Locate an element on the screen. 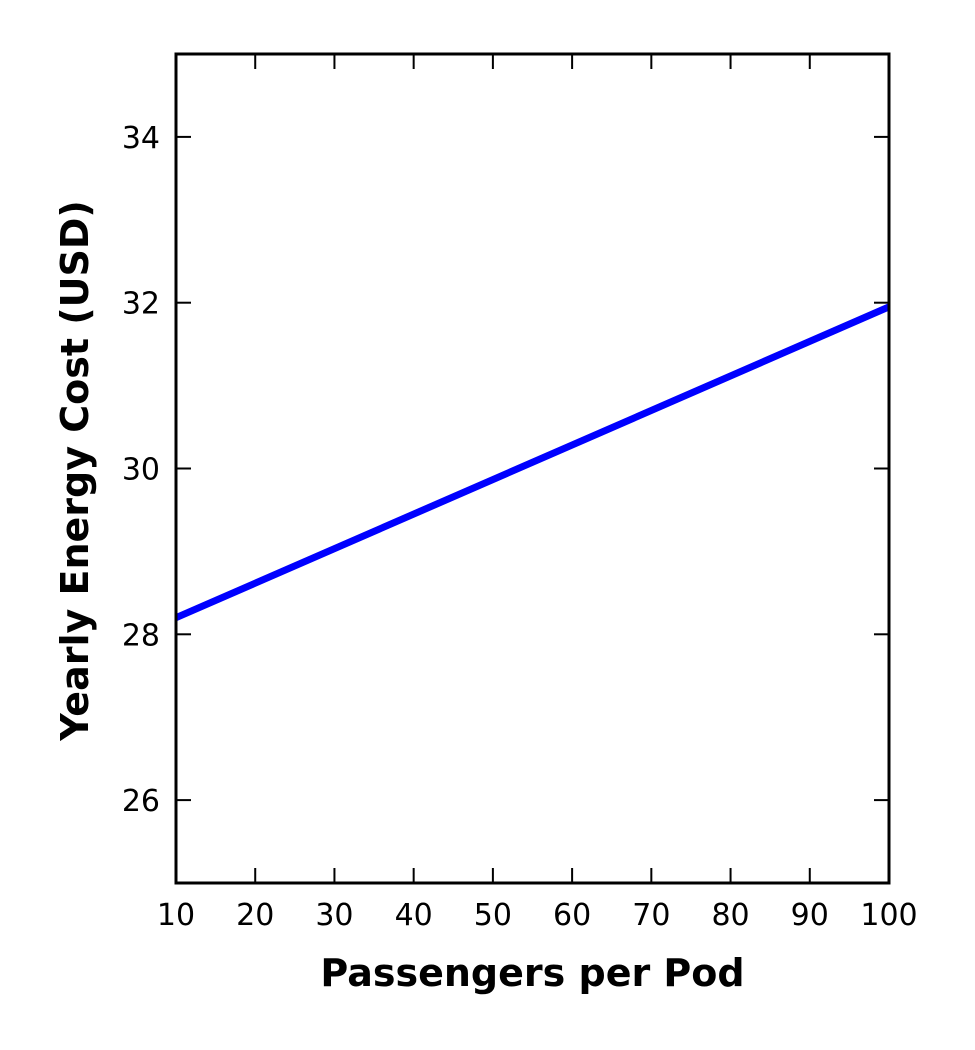 This screenshot has height=1050, width=975. x-axis-label: Passengers per Pod is located at coordinates (532, 973).